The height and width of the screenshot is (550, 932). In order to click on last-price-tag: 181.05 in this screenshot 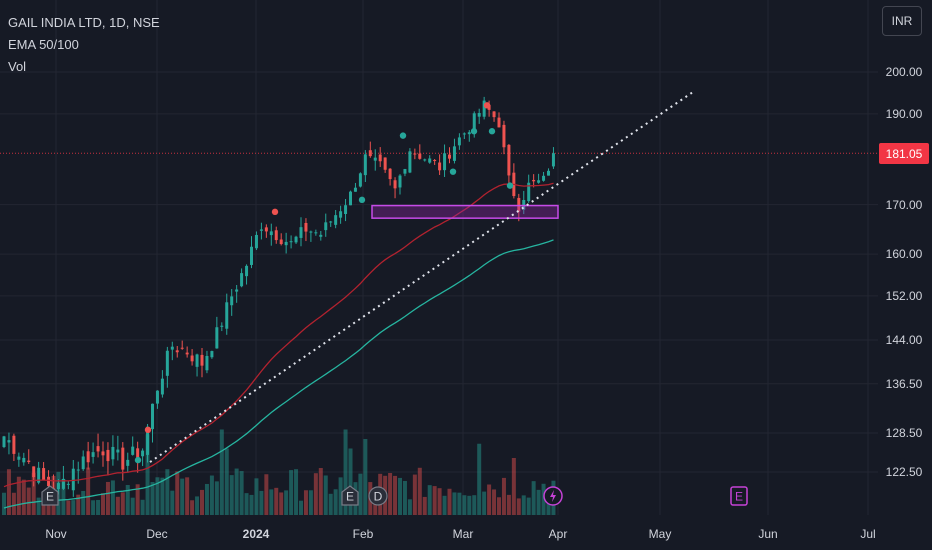, I will do `click(904, 153)`.